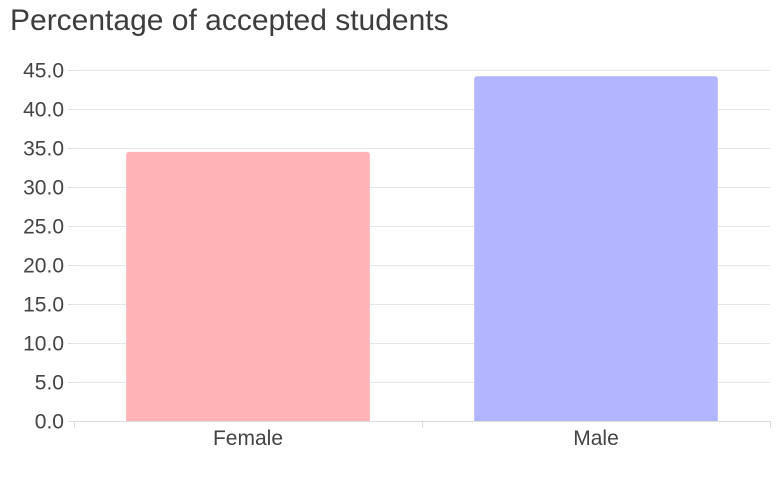  I want to click on y-tick-label: 45.0, so click(43, 71).